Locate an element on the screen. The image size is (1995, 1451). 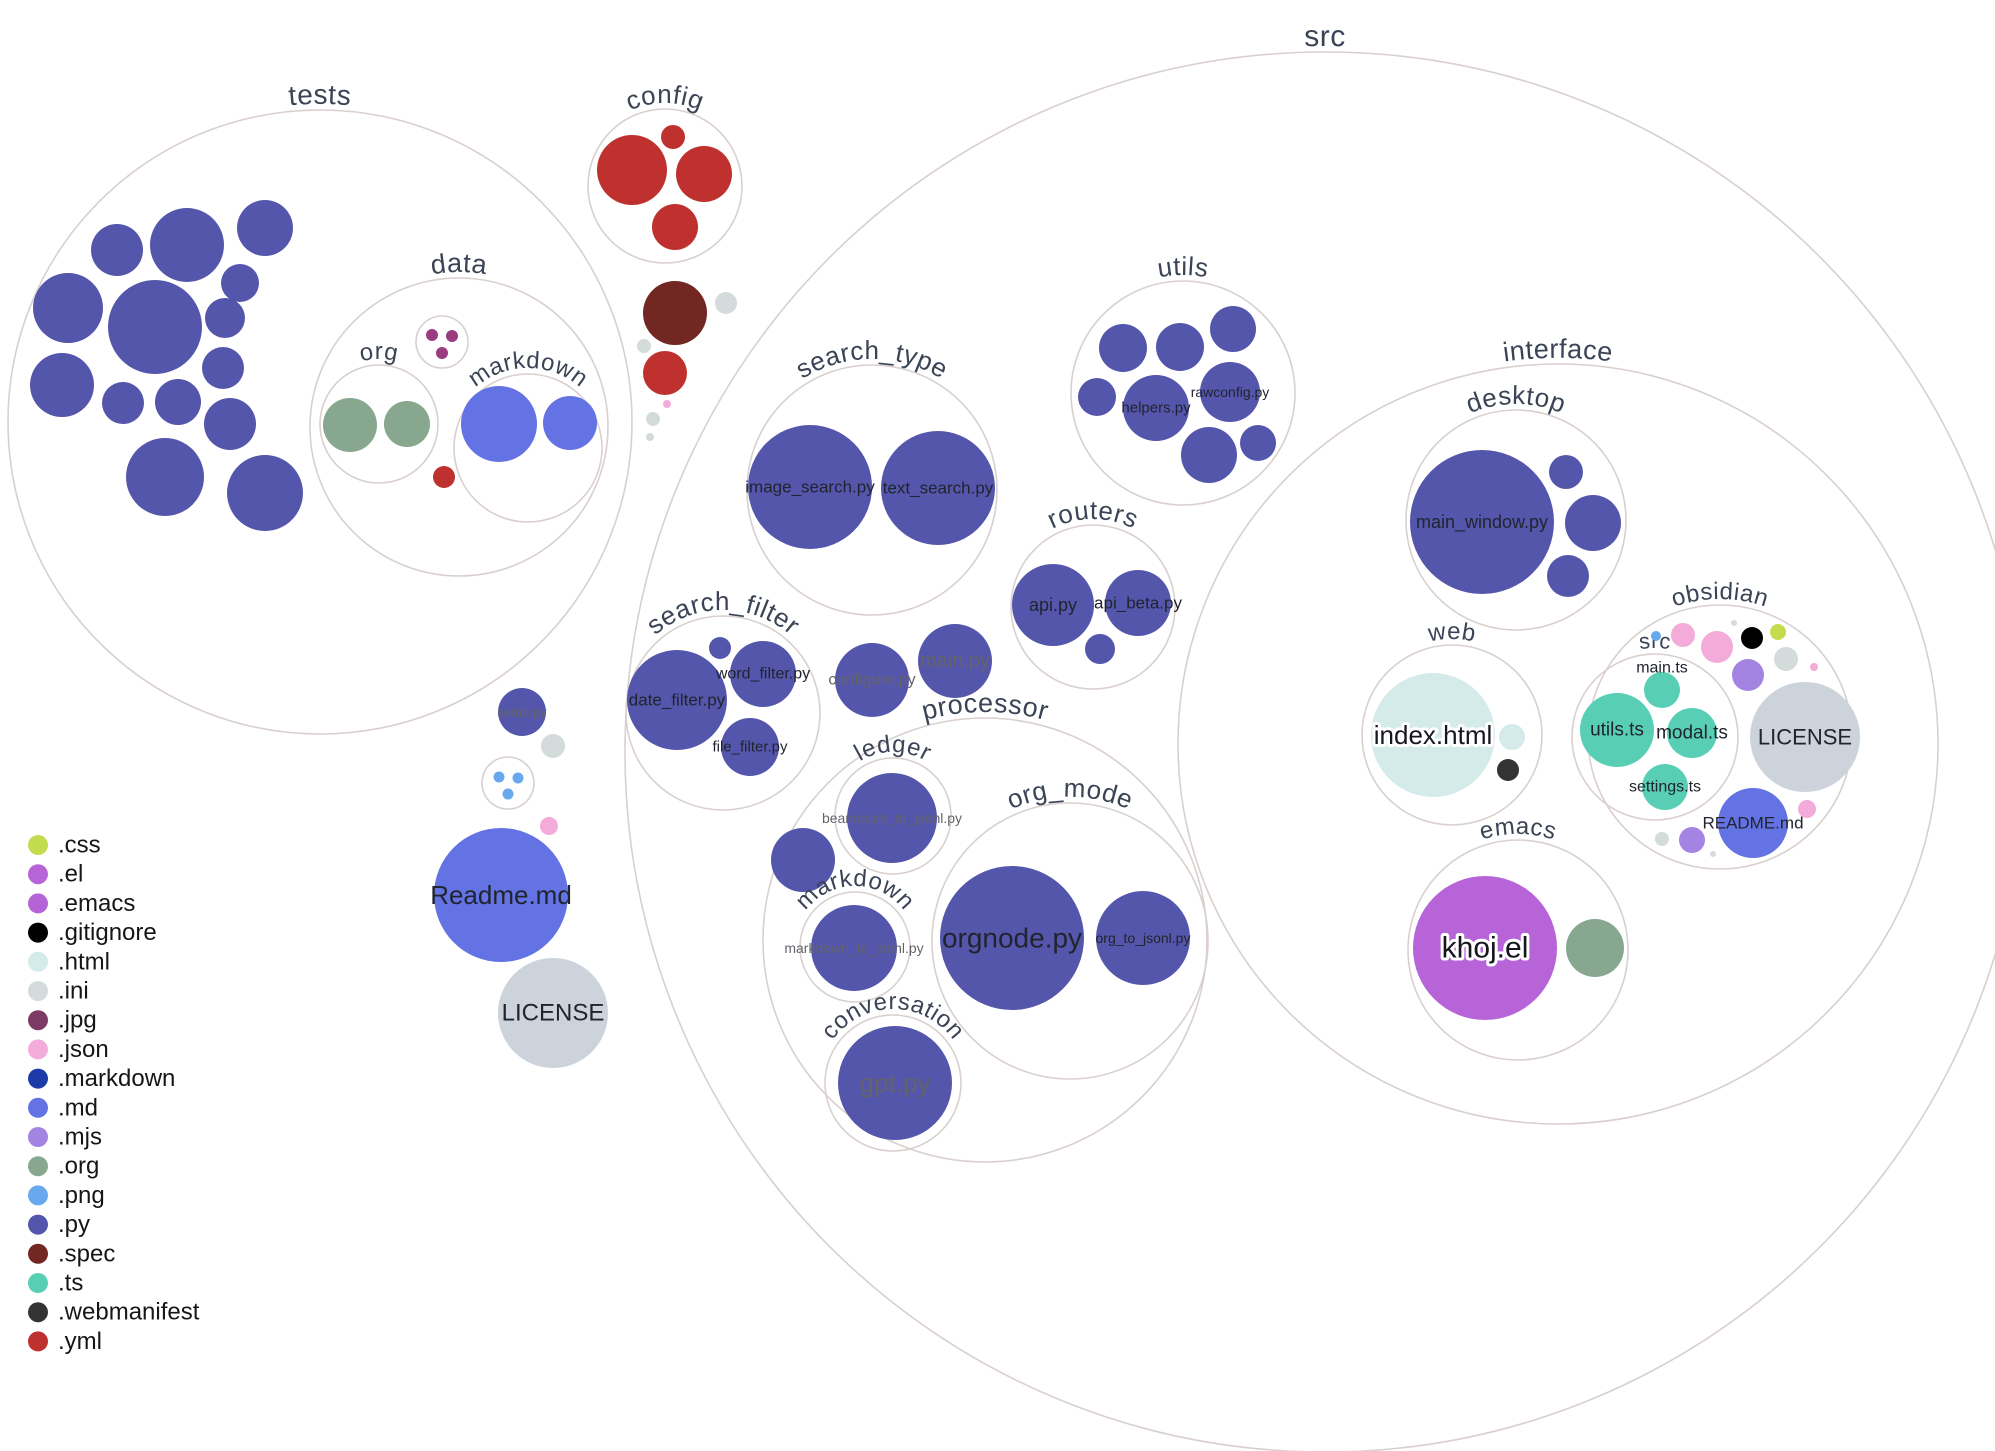
file-circle-orgnode.py is located at coordinates (1012, 938).